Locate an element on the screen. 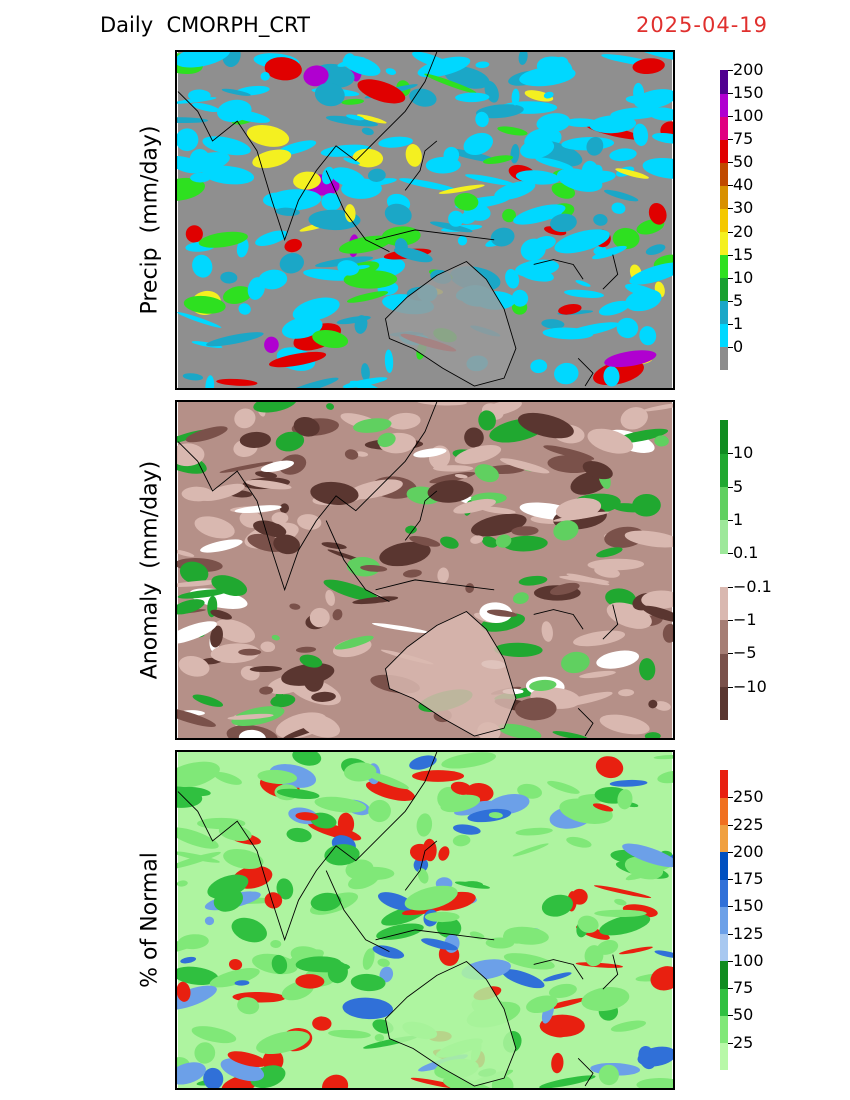  precip-colorbar-label: 20 is located at coordinates (743, 231).